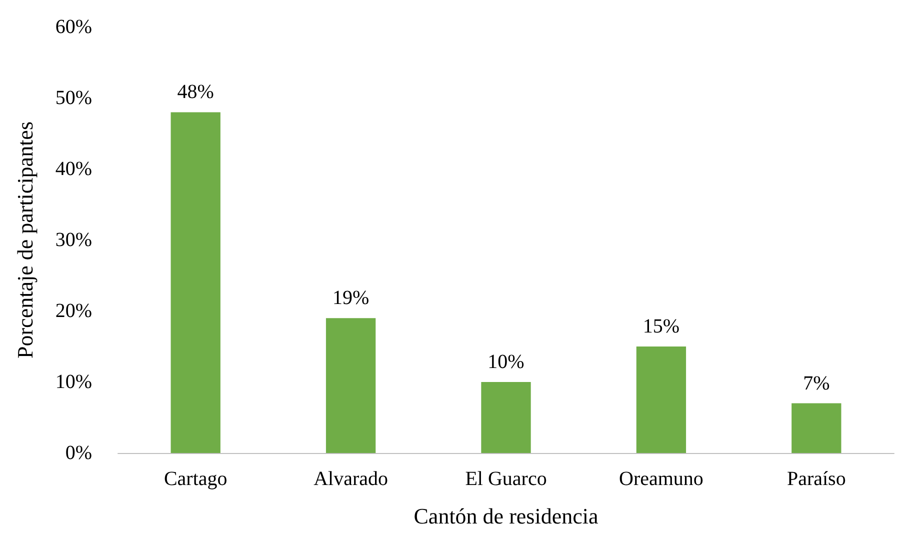  What do you see at coordinates (73, 98) in the screenshot?
I see `y-tick-label: 50%` at bounding box center [73, 98].